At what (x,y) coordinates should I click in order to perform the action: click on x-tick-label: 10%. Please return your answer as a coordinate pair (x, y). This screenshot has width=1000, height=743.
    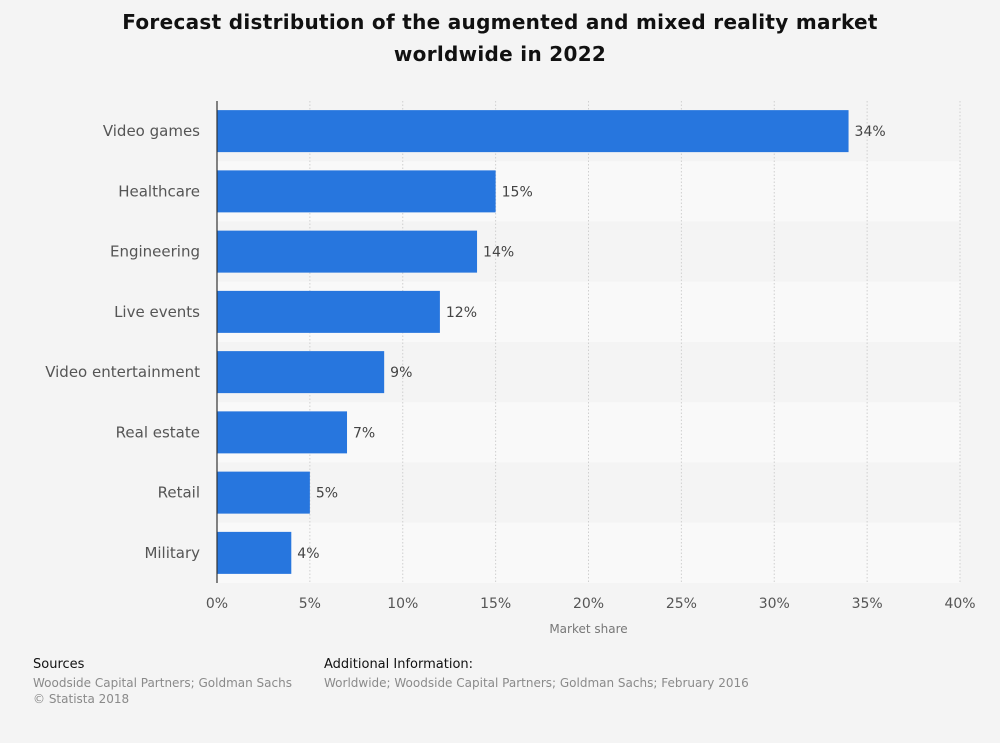
    Looking at the image, I should click on (402, 604).